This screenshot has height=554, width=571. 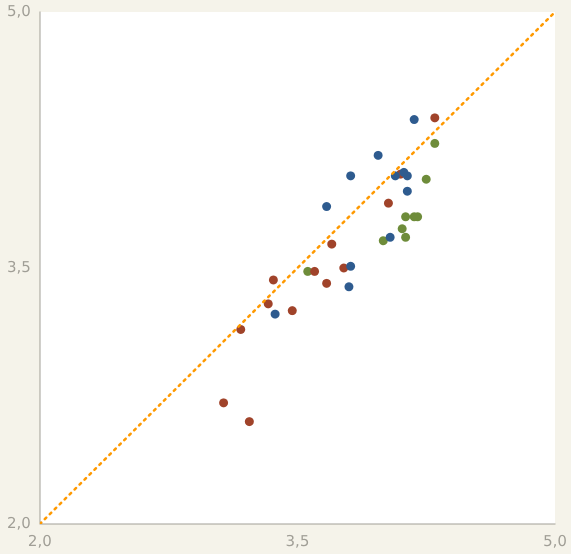 What do you see at coordinates (555, 541) in the screenshot?
I see `x-tick-label: 5,0` at bounding box center [555, 541].